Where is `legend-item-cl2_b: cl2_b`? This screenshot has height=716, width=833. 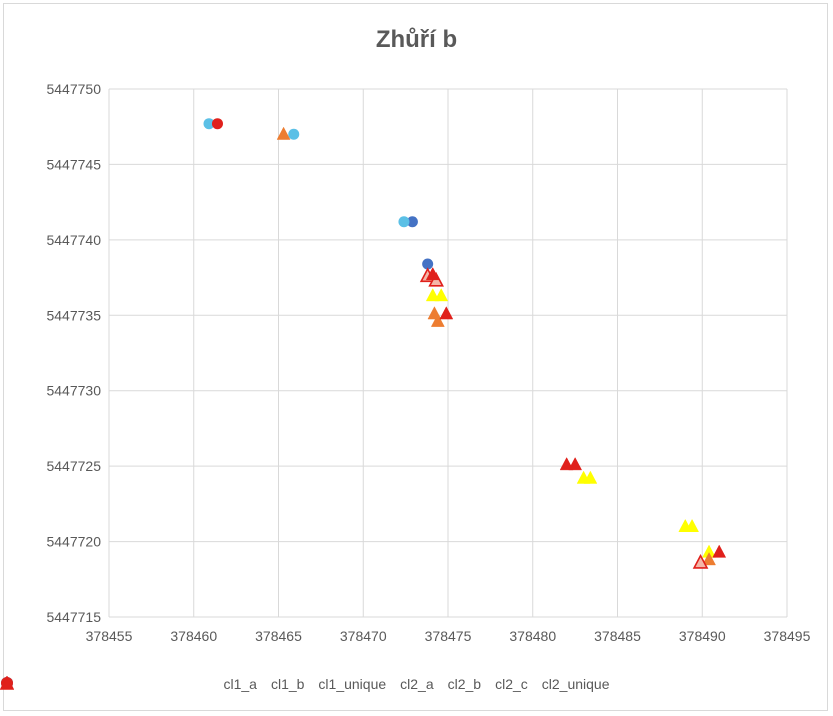 legend-item-cl2_b: cl2_b is located at coordinates (241, 684).